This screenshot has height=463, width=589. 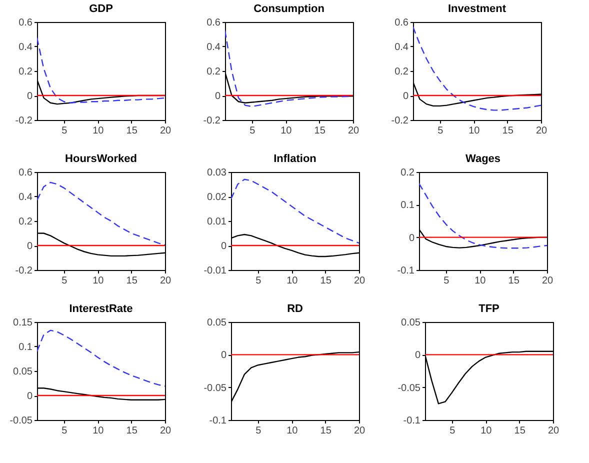 What do you see at coordinates (101, 309) in the screenshot?
I see `chart-title: InterestRate` at bounding box center [101, 309].